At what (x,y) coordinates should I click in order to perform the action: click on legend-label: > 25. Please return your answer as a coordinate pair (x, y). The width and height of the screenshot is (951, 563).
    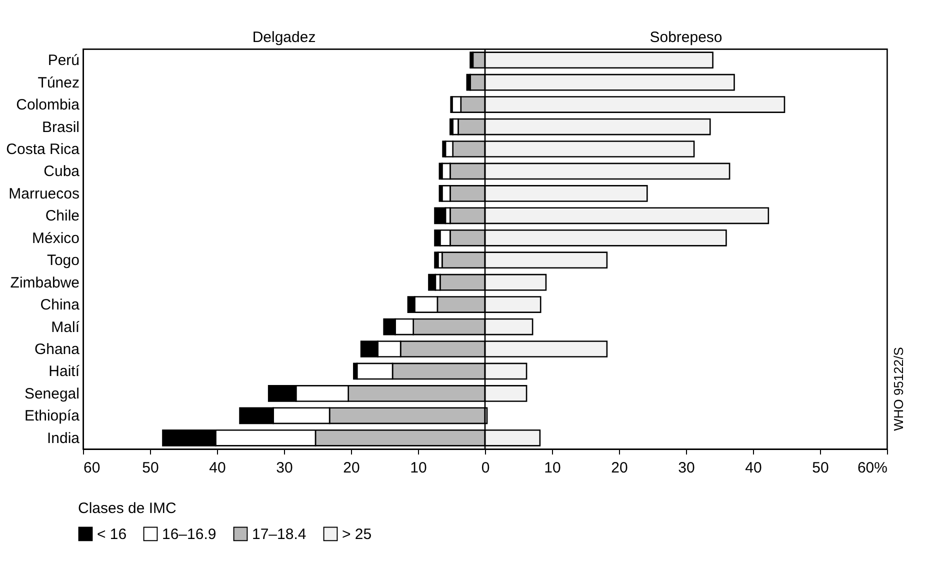
    Looking at the image, I should click on (357, 534).